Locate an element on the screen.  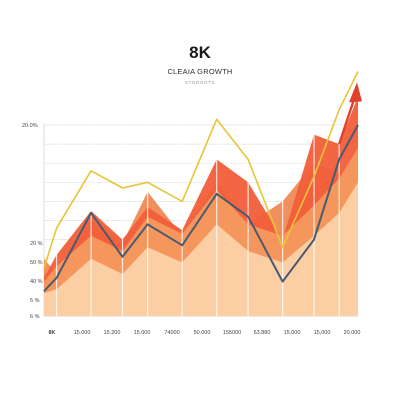
growth-arrow is located at coordinates (350, 113).